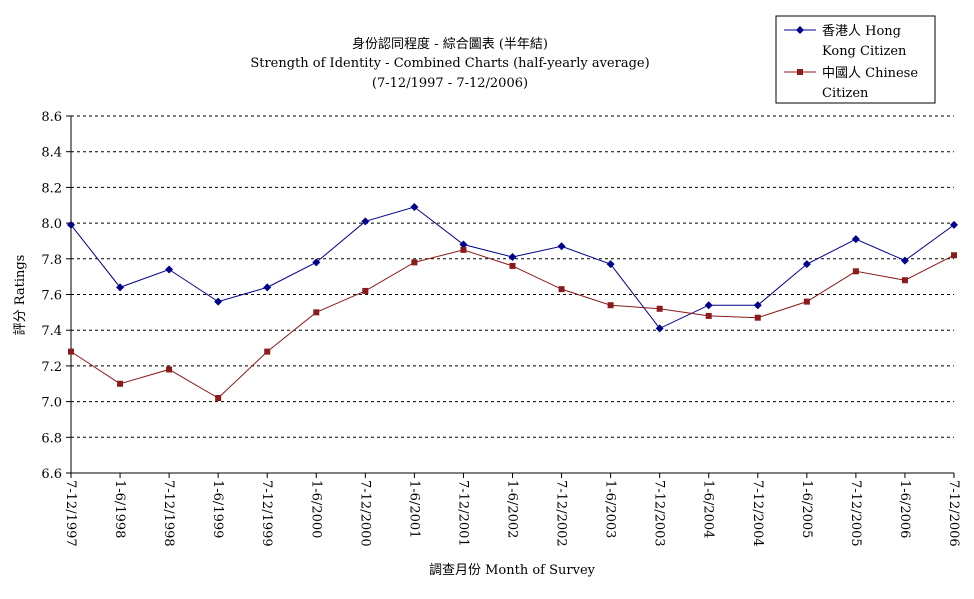 The width and height of the screenshot is (974, 599). I want to click on x-tick-label: 7-12/1997, so click(70, 513).